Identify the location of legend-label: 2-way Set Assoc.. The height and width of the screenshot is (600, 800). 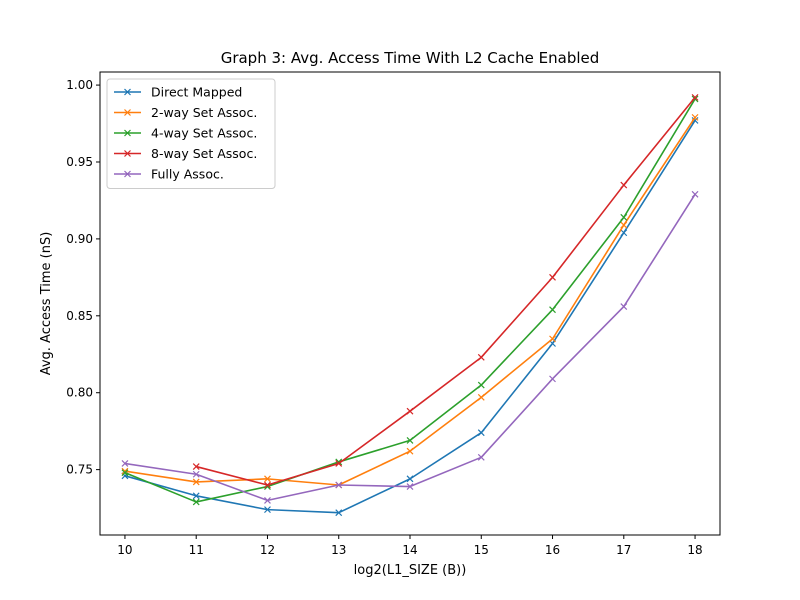
(204, 112).